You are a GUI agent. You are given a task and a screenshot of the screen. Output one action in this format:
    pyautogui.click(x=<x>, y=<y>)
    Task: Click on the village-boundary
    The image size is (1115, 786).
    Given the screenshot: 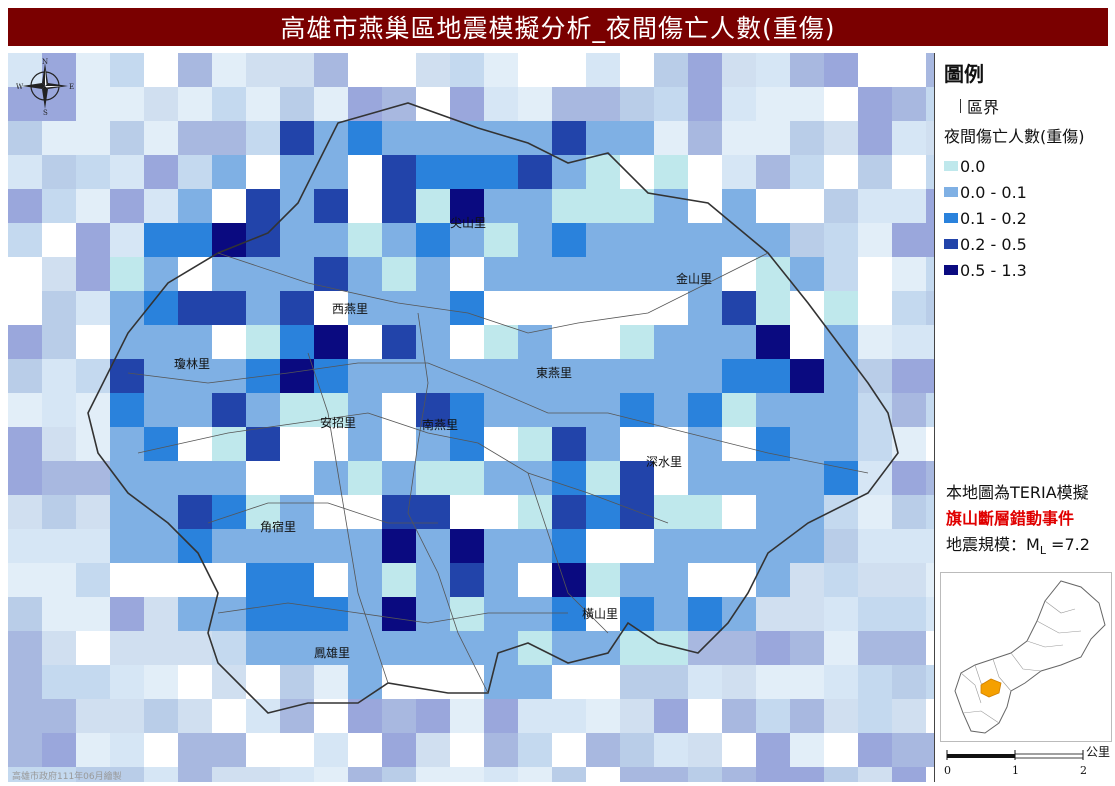 What is the action you would take?
    pyautogui.click(x=498, y=418)
    